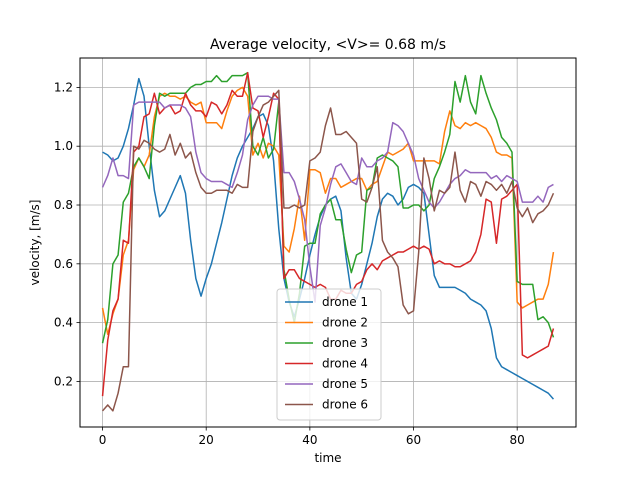  Describe the element at coordinates (328, 45) in the screenshot. I see `chart-title: Average velocity, <V>= 0.68 m/s` at that location.